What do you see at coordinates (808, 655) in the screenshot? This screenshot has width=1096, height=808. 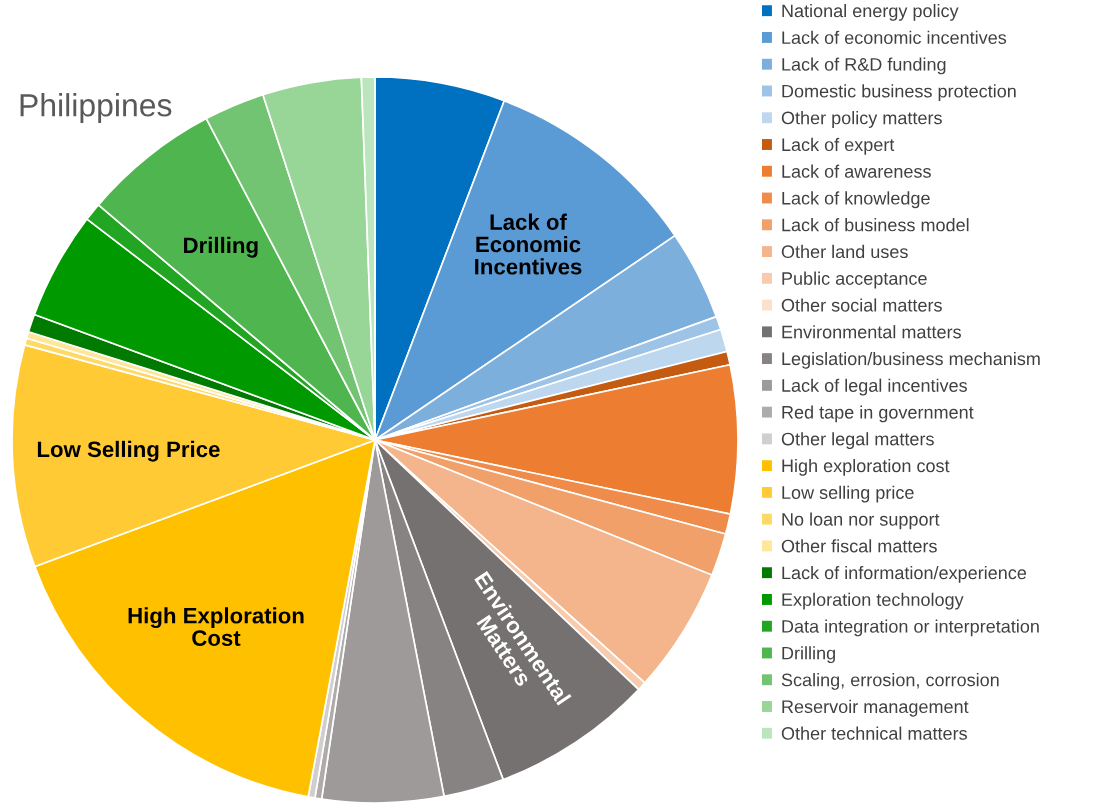 I see `legend-label: Drilling` at bounding box center [808, 655].